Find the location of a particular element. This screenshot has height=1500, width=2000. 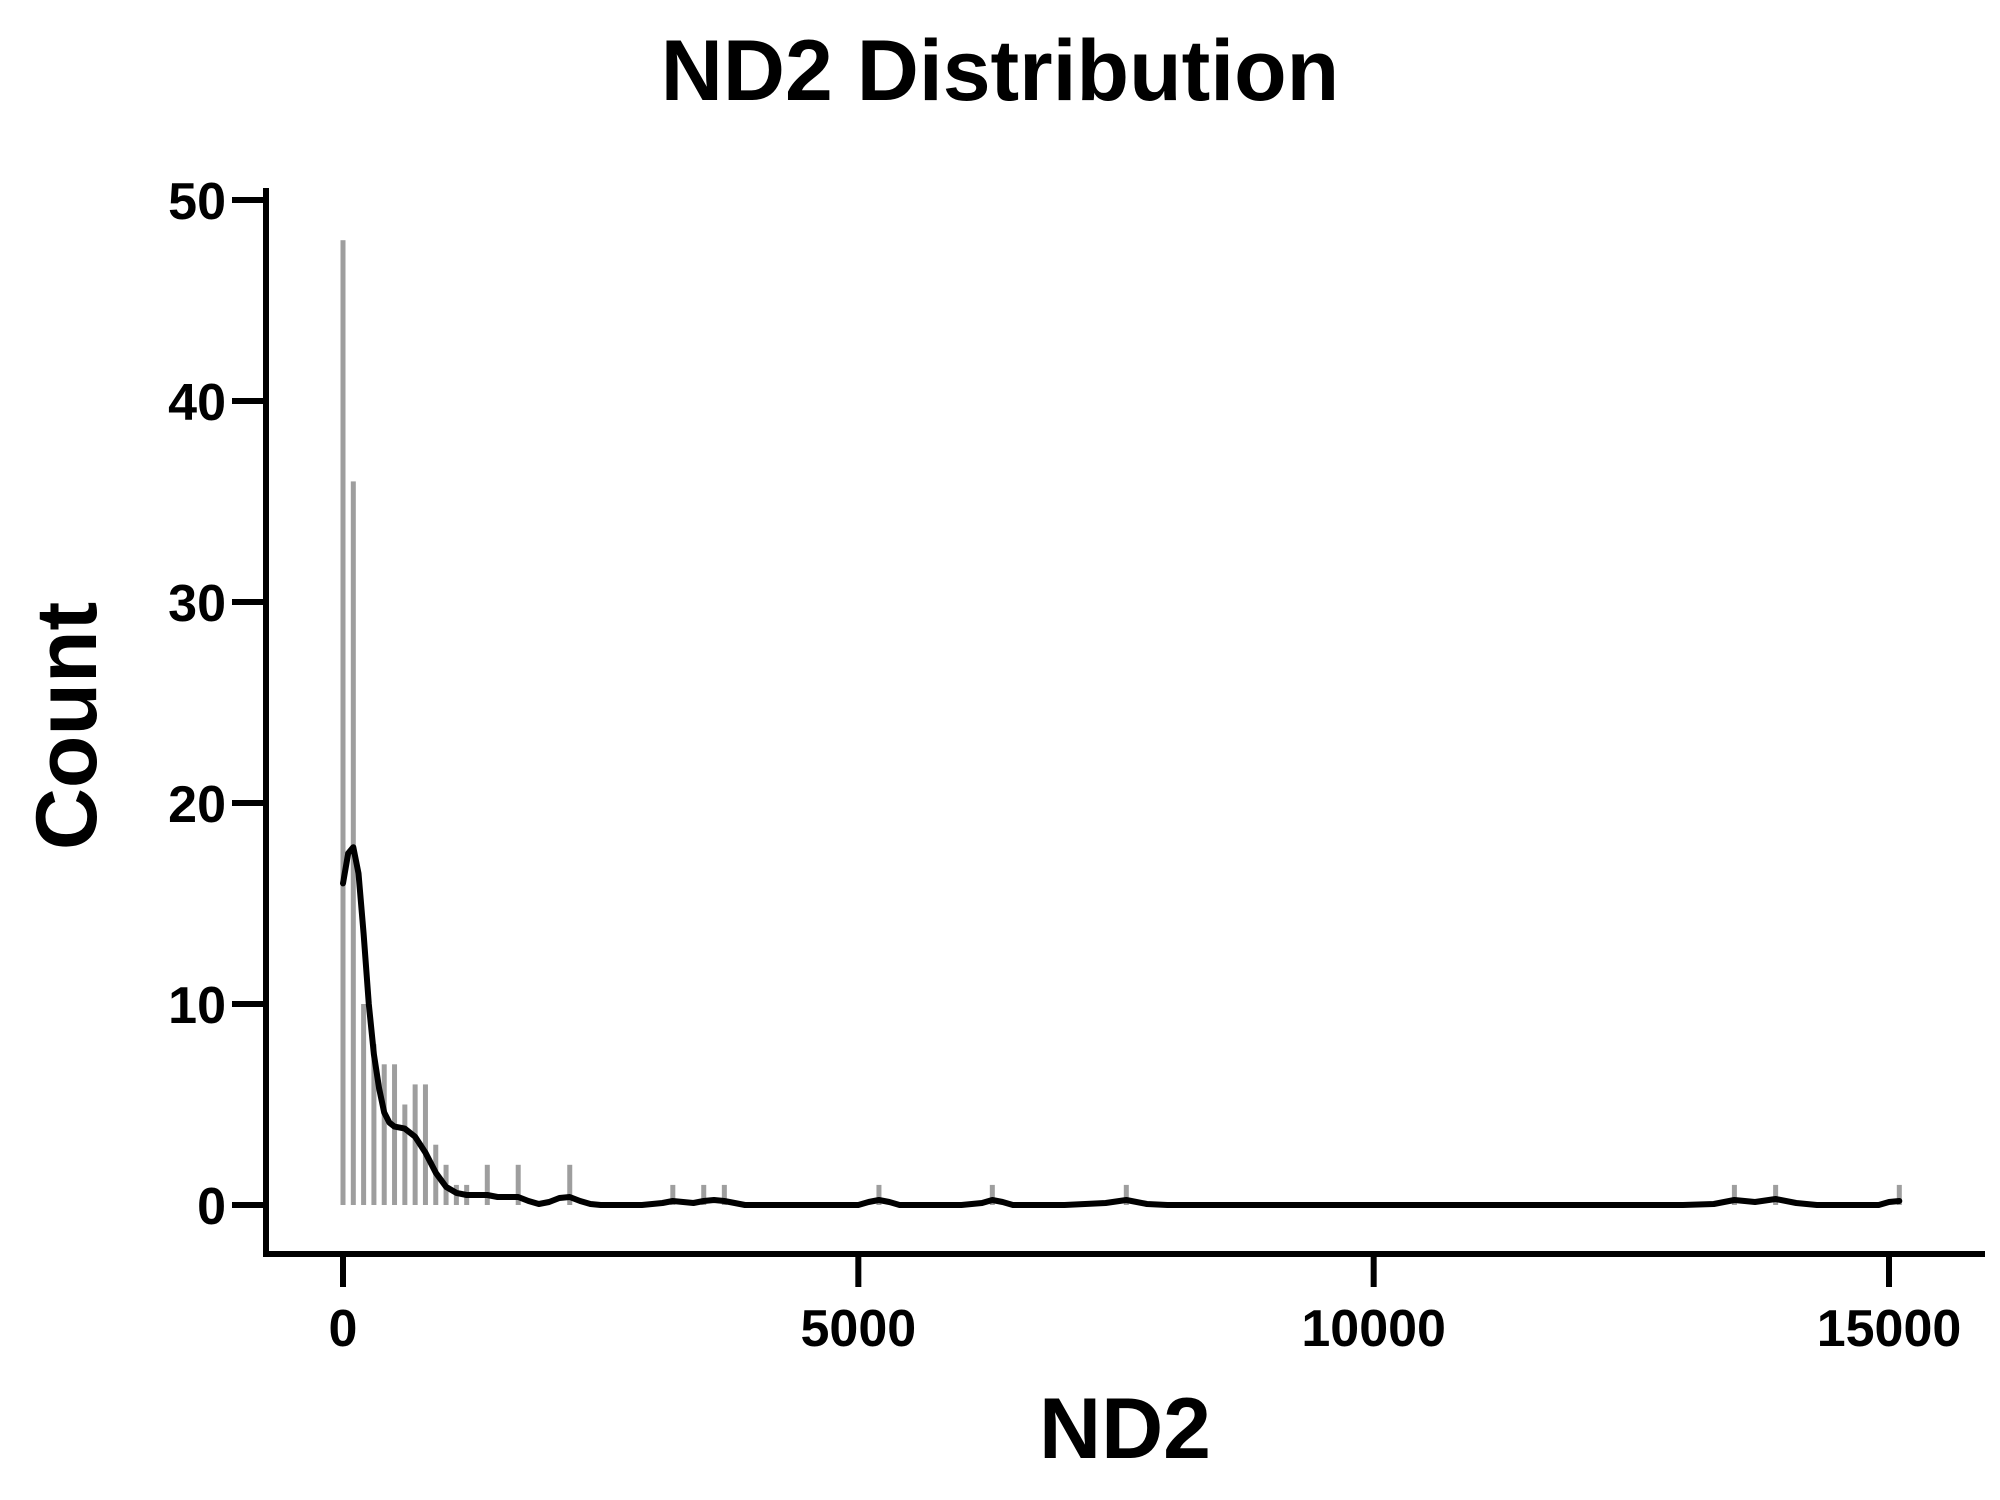

y-tick-label: 0 is located at coordinates (211, 1207).